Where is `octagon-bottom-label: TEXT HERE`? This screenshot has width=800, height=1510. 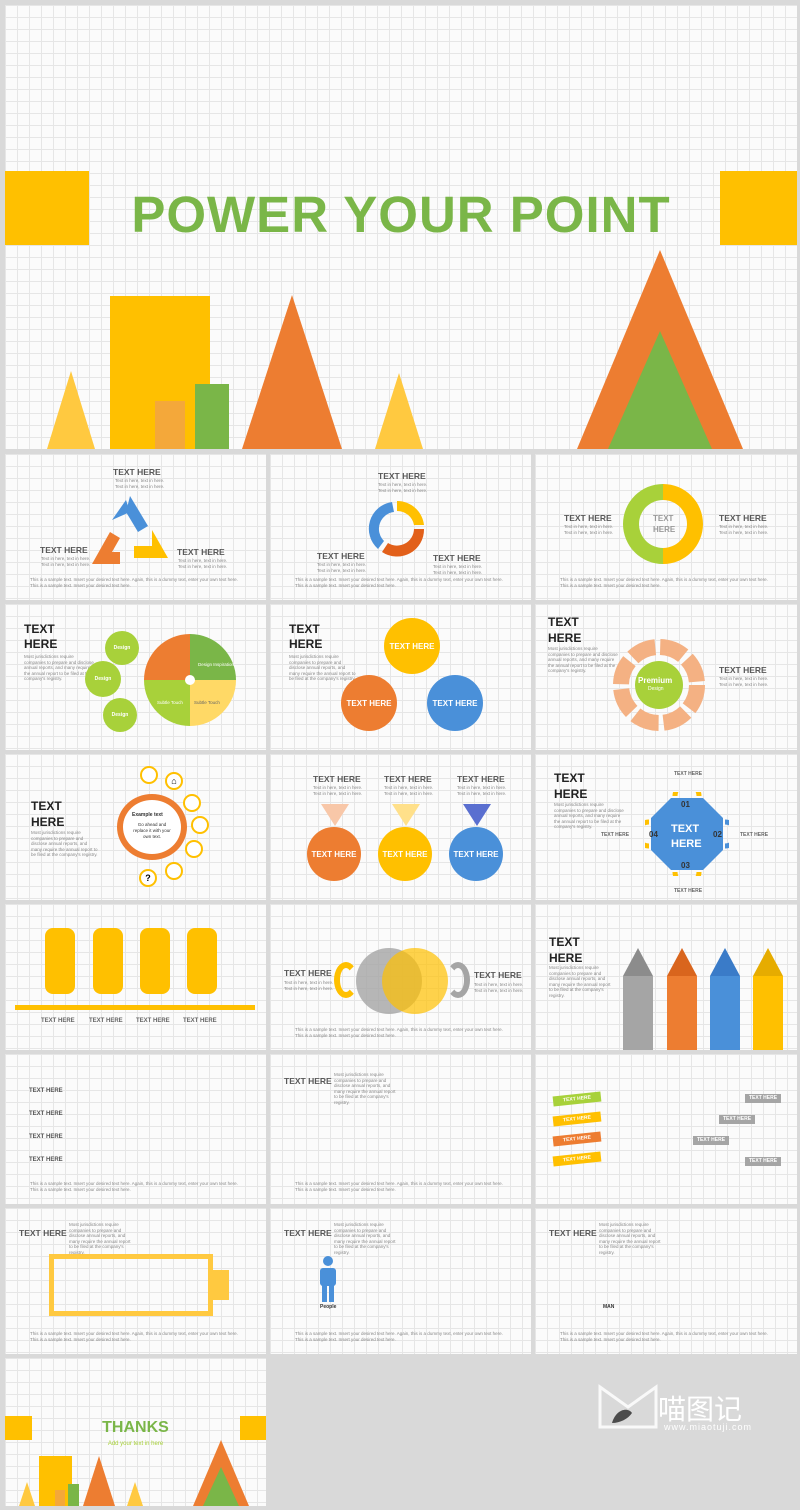
octagon-bottom-label: TEXT HERE is located at coordinates (688, 891).